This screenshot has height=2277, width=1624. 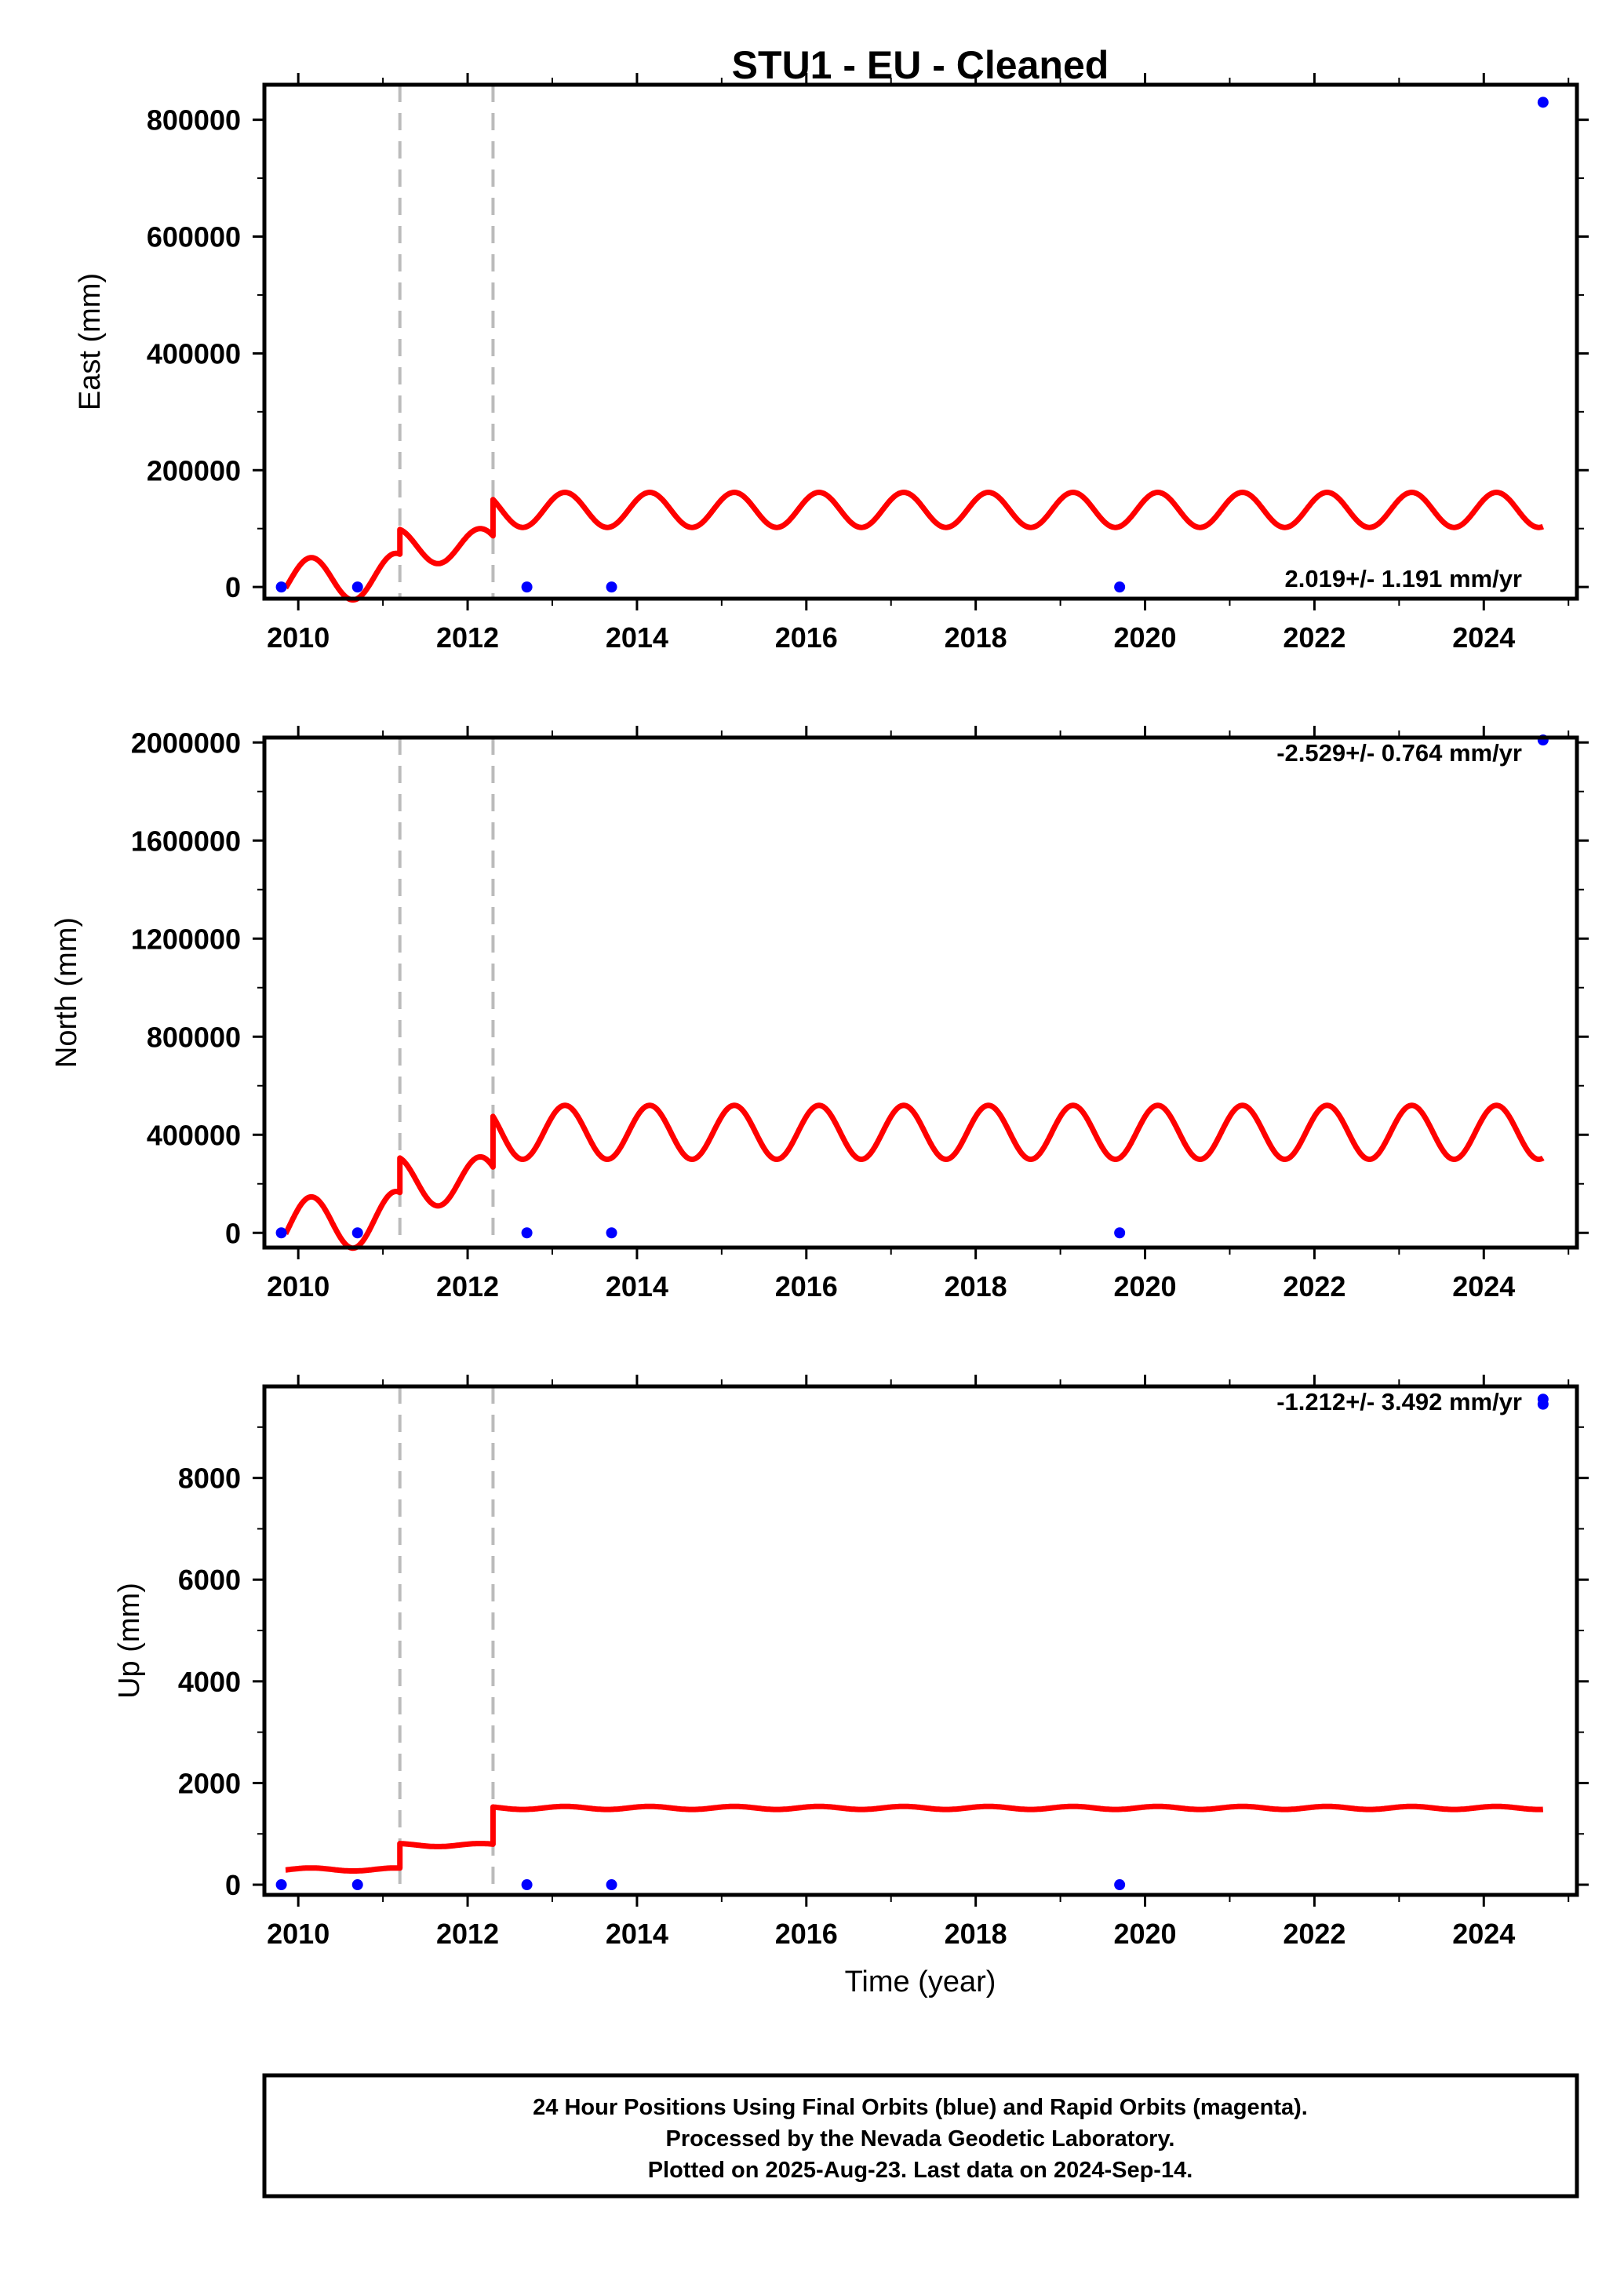 I want to click on chart-title: STU1 - EU - Cleaned, so click(x=920, y=65).